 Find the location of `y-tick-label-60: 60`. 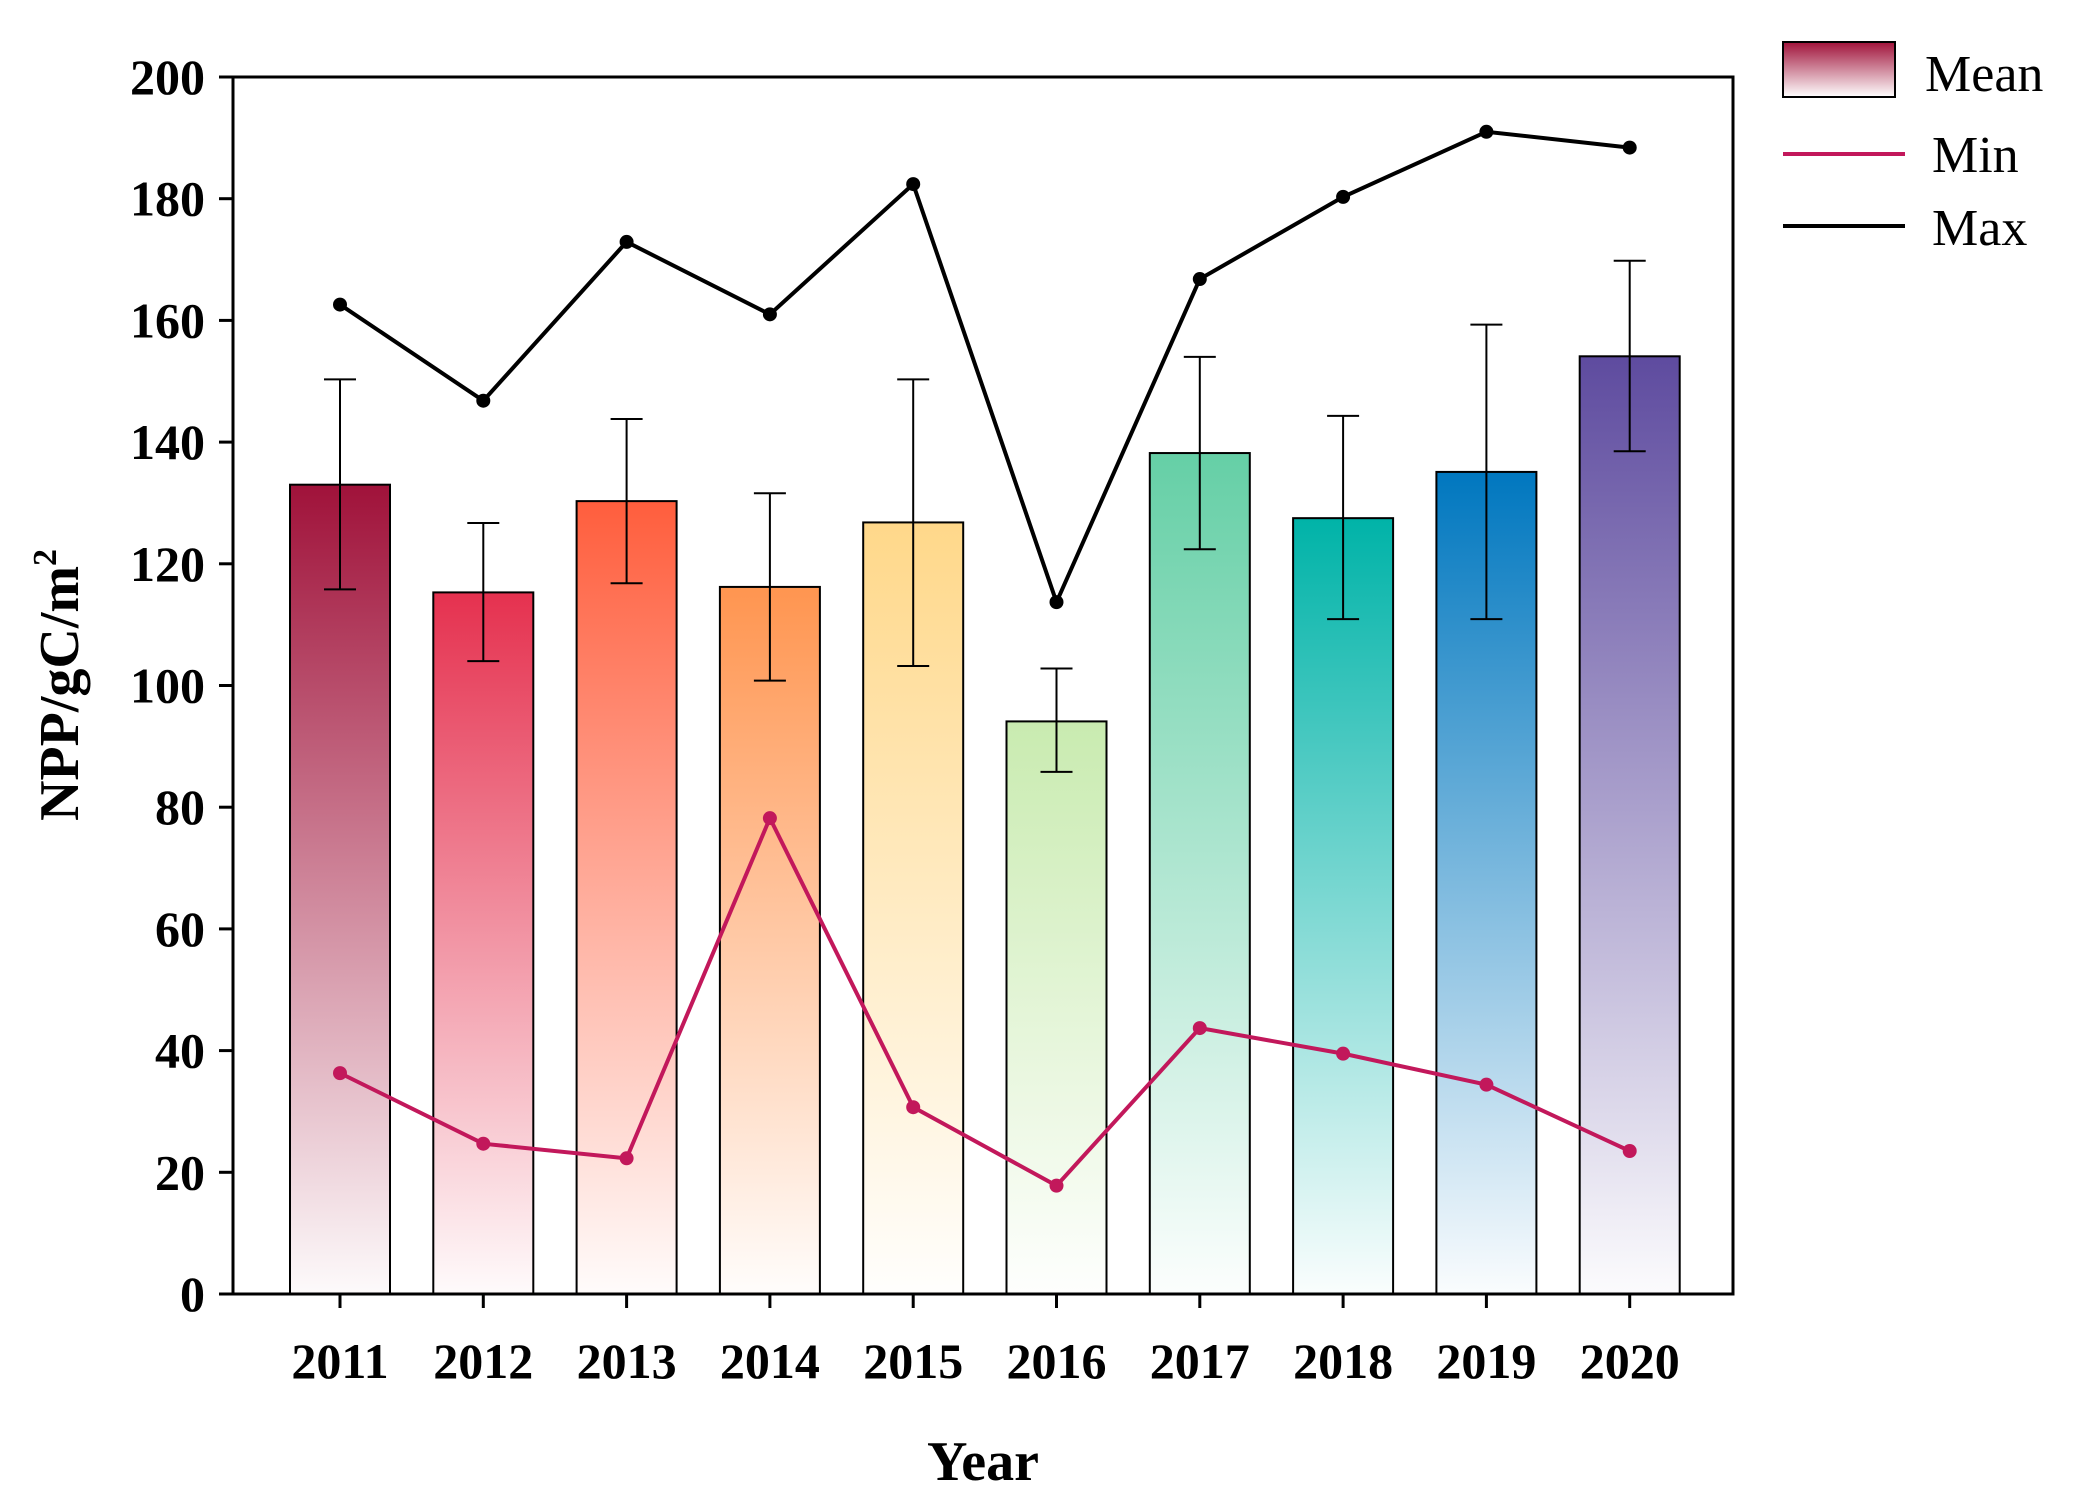

y-tick-label-60: 60 is located at coordinates (180, 929).